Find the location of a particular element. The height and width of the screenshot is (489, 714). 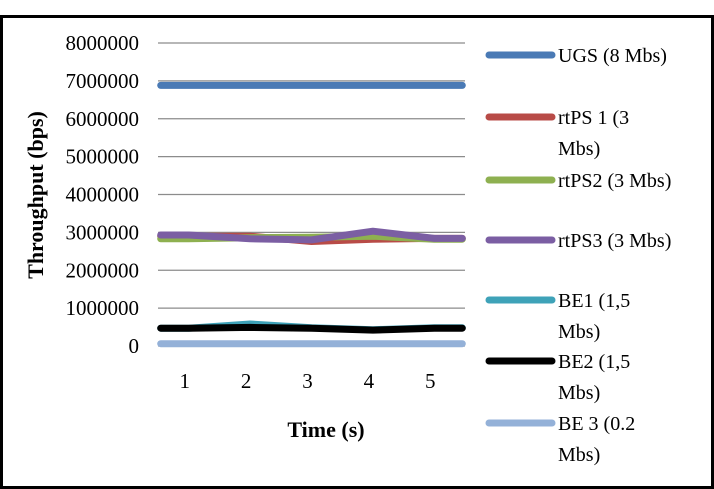

legend-item: UGS (8 Mbs) is located at coordinates (576, 56).